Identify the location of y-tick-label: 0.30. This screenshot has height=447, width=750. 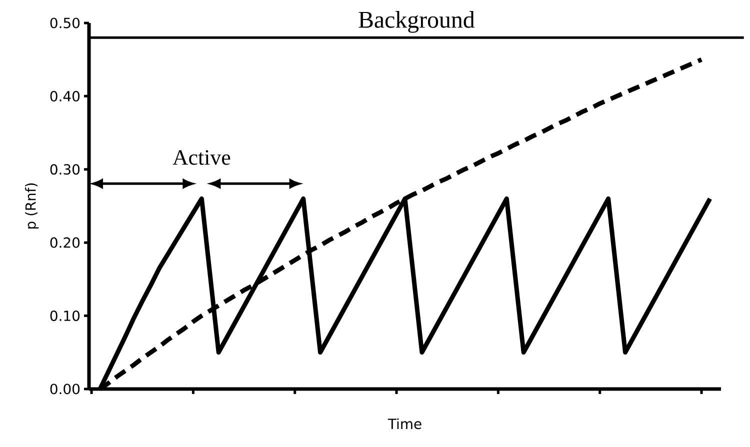
(65, 169).